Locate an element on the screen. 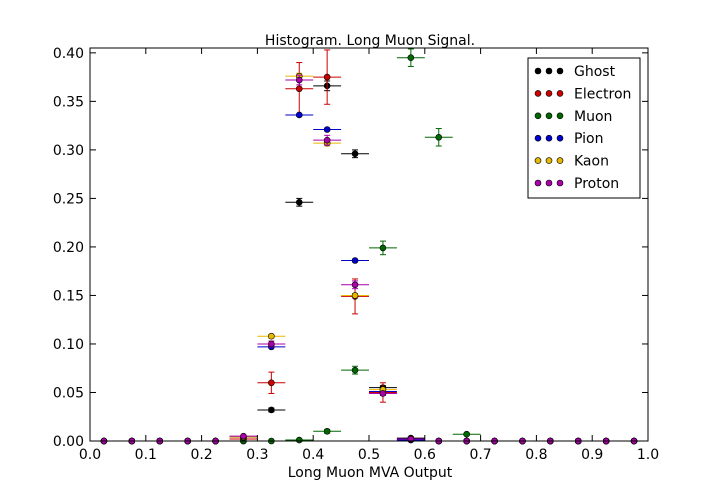  legend-label: Pion is located at coordinates (588, 139).